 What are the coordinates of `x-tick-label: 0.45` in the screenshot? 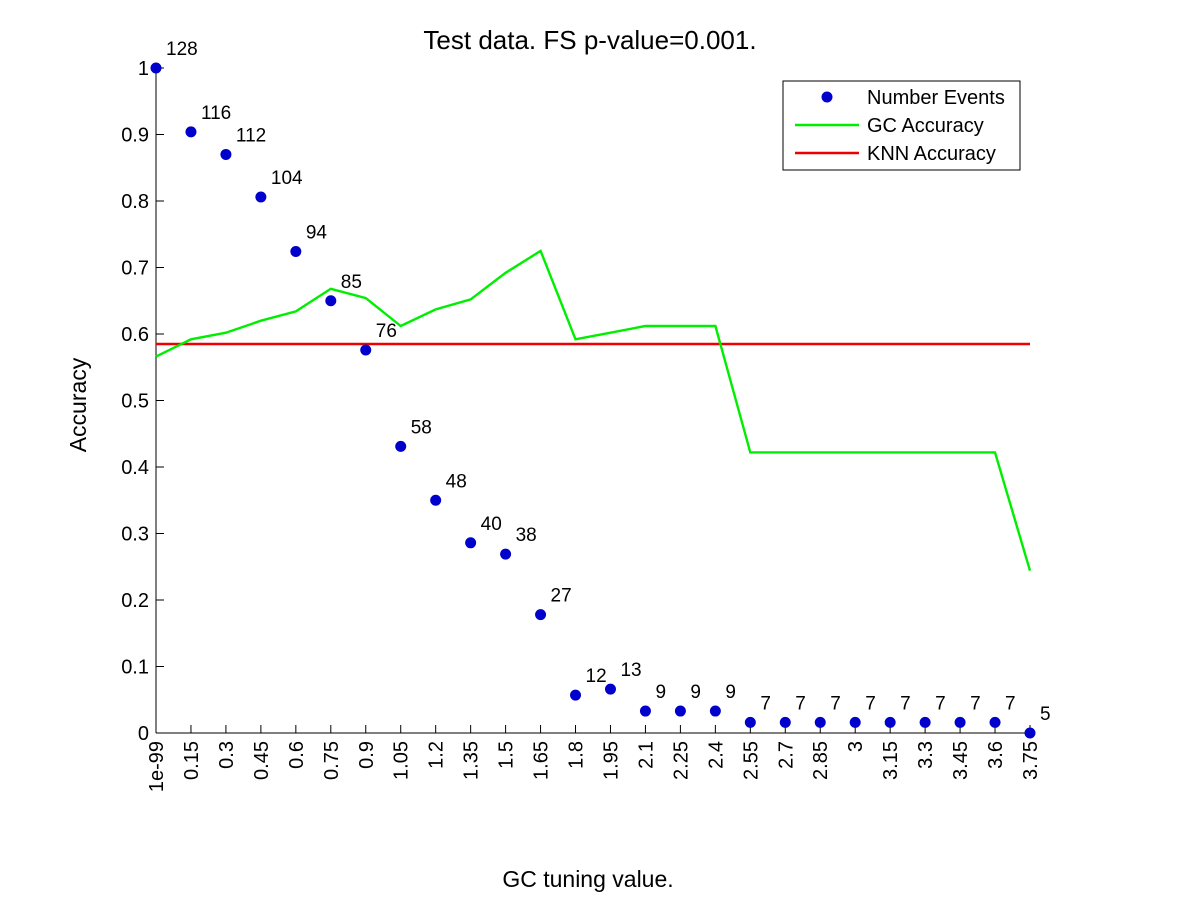 It's located at (262, 760).